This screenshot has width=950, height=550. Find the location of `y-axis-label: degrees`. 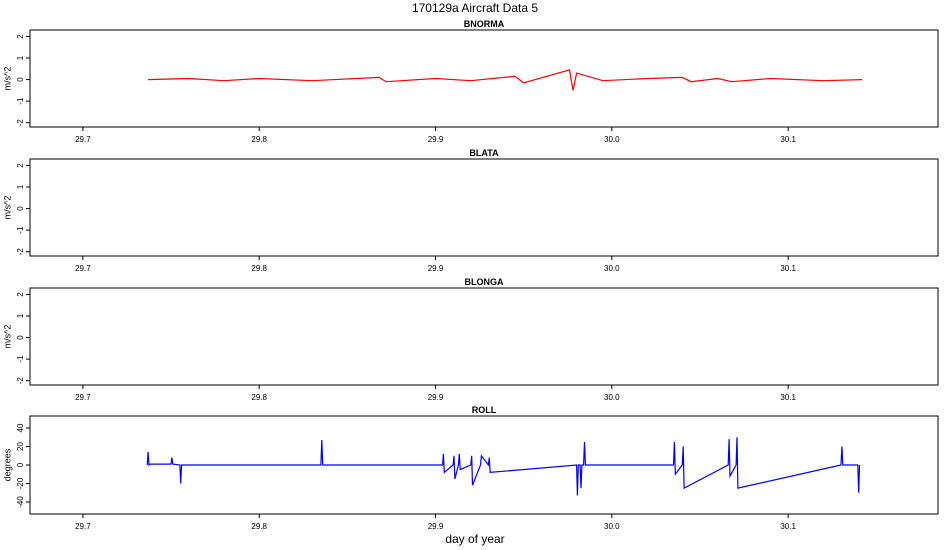

y-axis-label: degrees is located at coordinates (7, 464).